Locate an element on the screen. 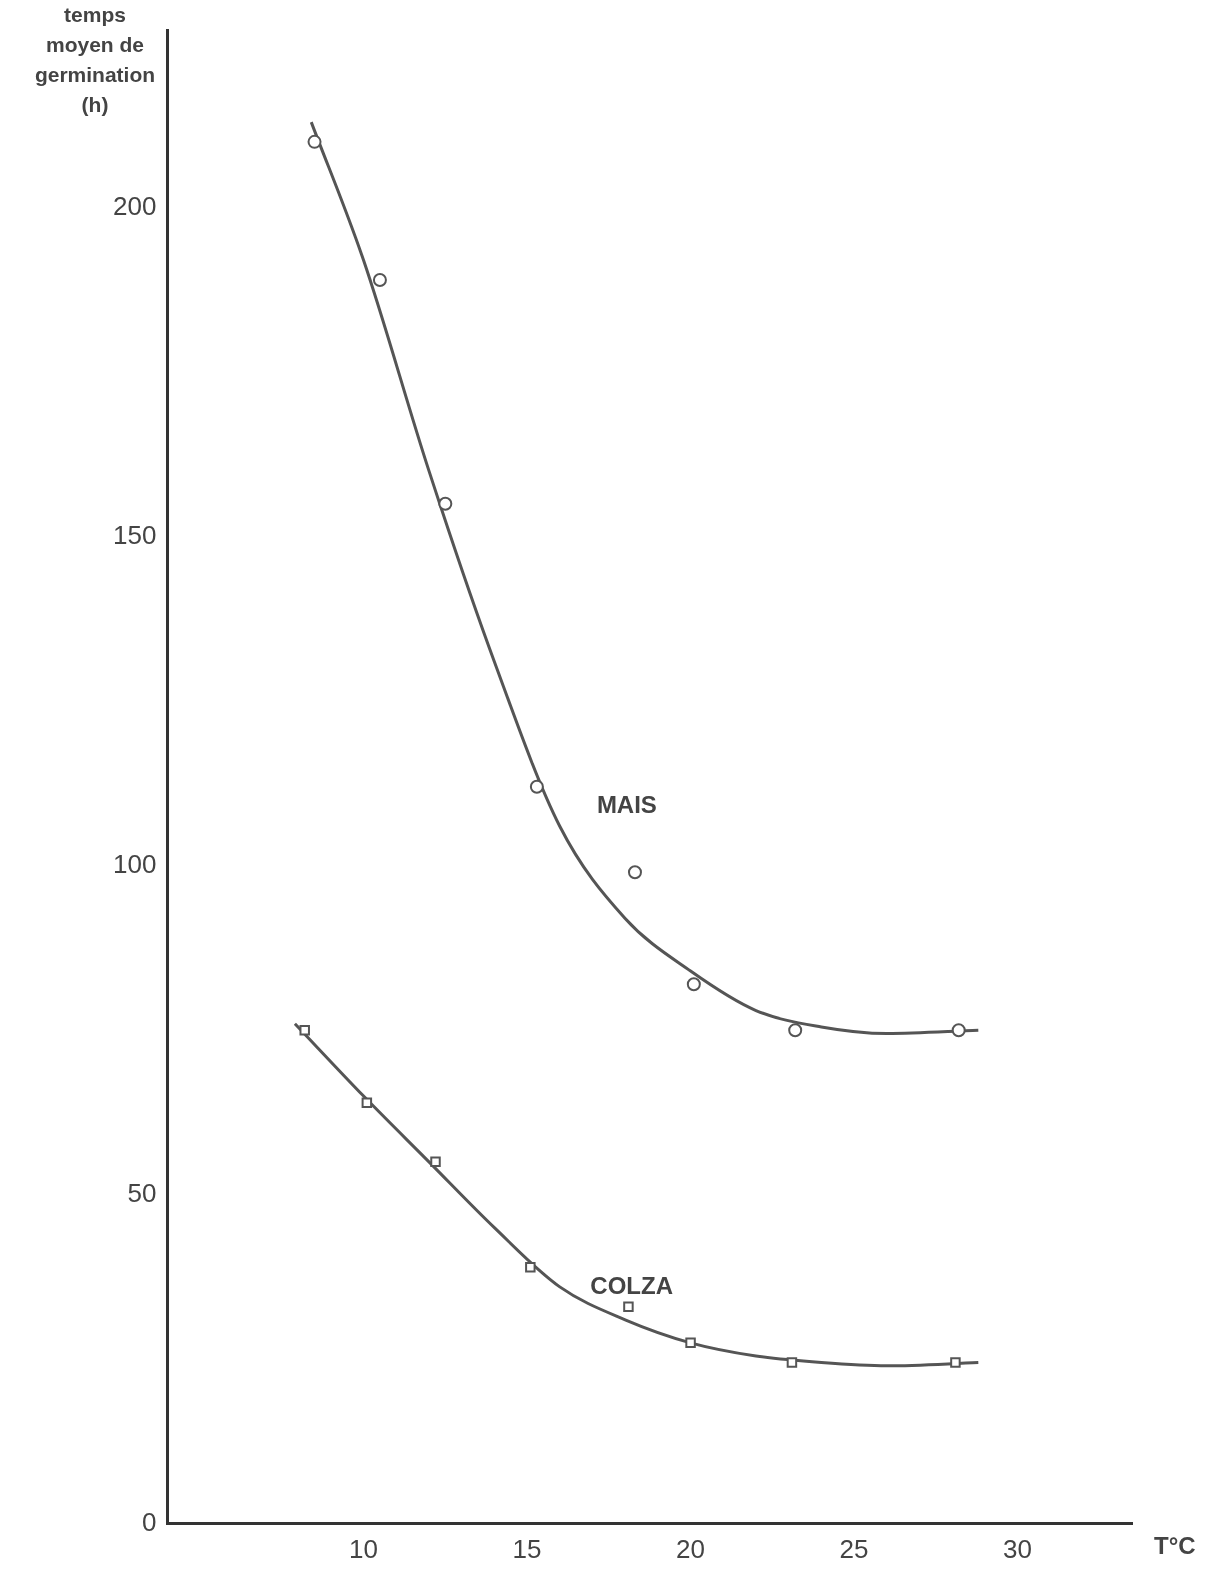 This screenshot has width=1212, height=1579. x-tick-label: 25 is located at coordinates (854, 1548).